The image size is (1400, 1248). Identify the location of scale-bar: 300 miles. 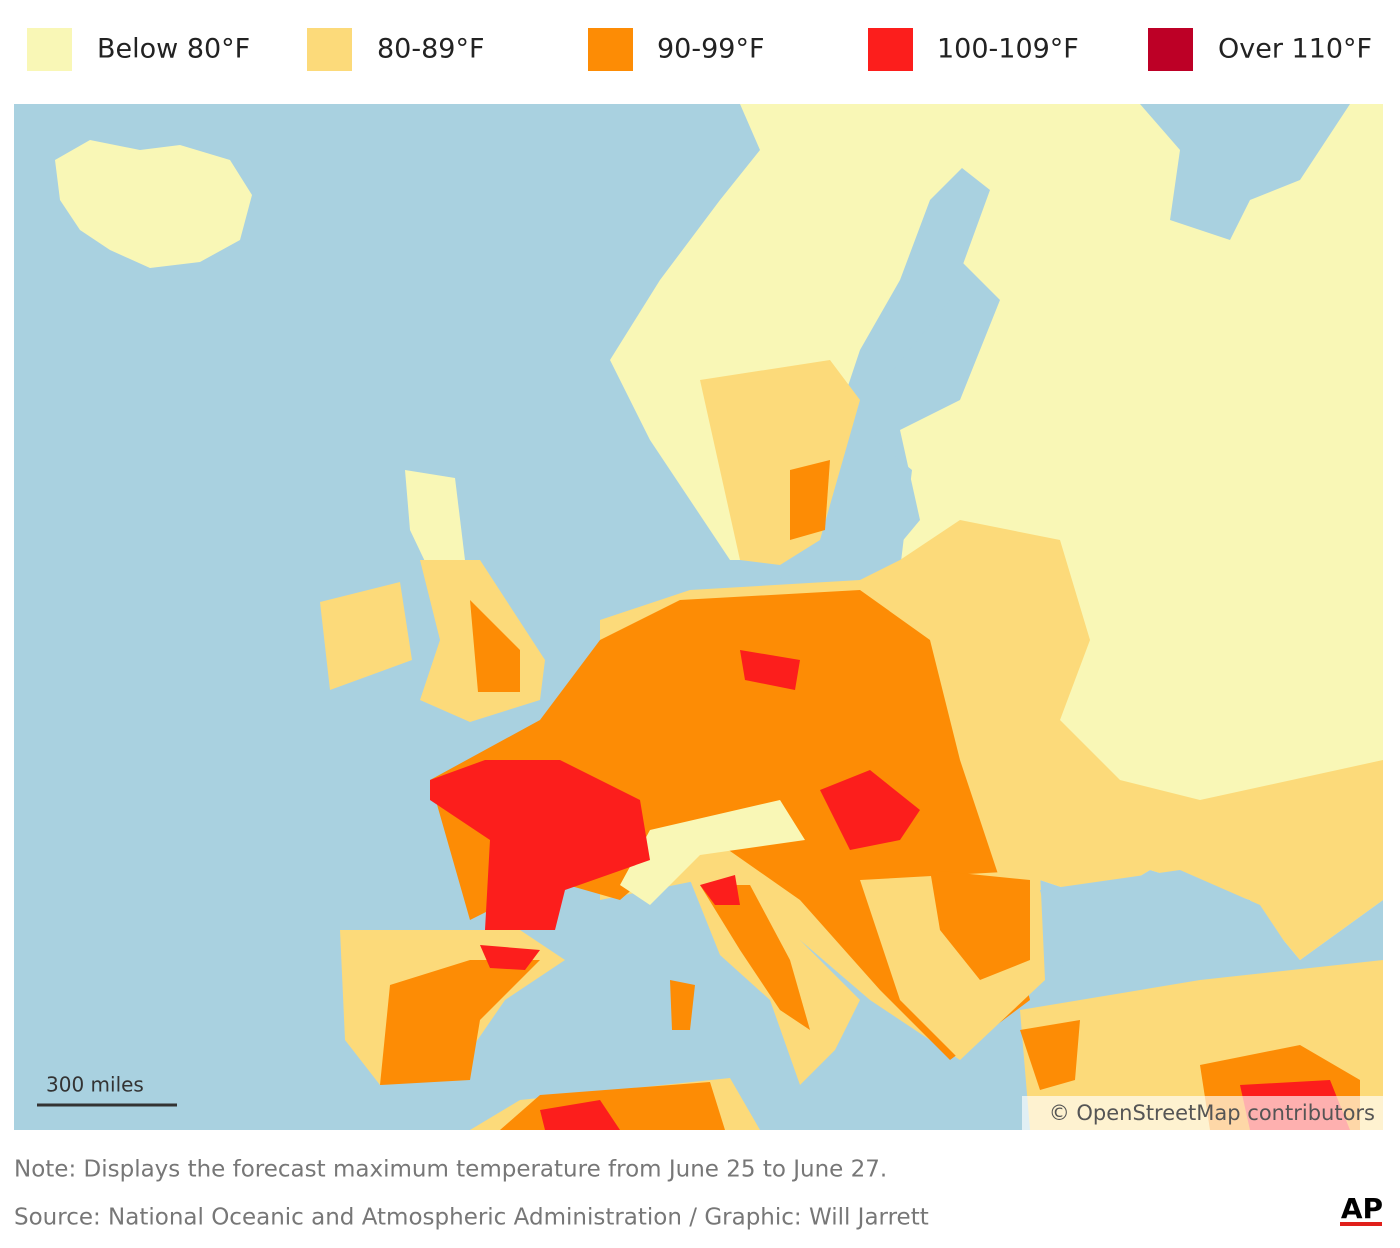
(107, 1090).